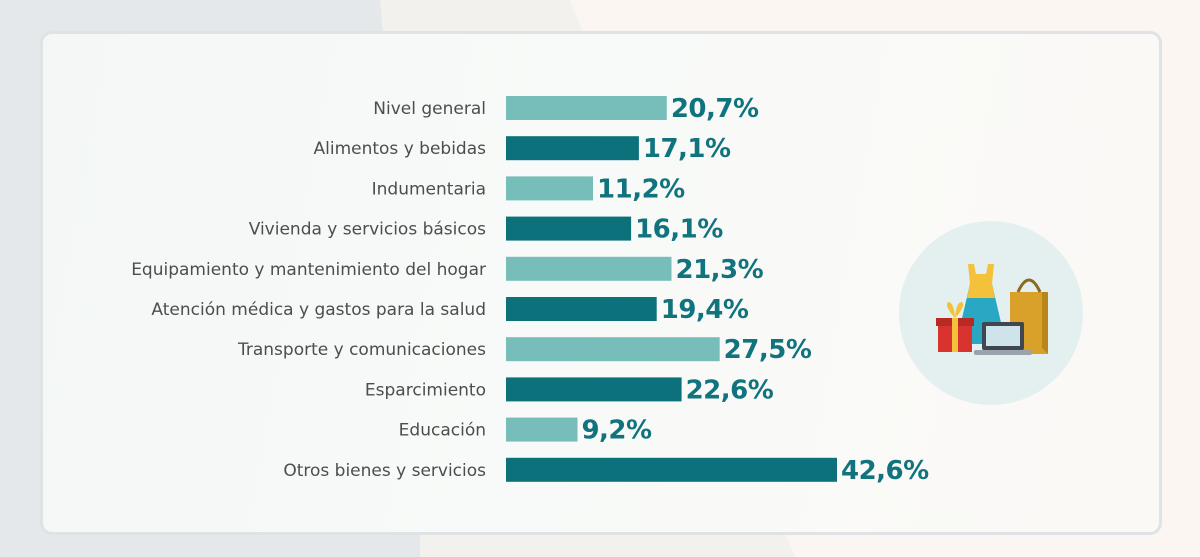 The height and width of the screenshot is (557, 1200). Describe the element at coordinates (720, 270) in the screenshot. I see `value-label: 21,3%` at that location.